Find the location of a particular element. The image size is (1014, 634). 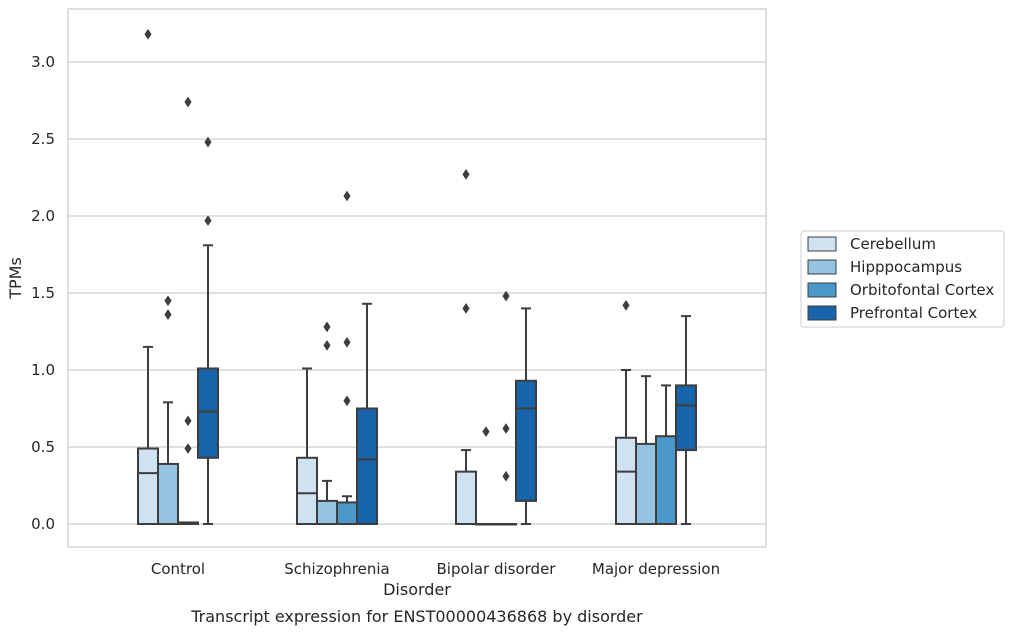

legend-label: Orbitofontal Cortex is located at coordinates (922, 290).